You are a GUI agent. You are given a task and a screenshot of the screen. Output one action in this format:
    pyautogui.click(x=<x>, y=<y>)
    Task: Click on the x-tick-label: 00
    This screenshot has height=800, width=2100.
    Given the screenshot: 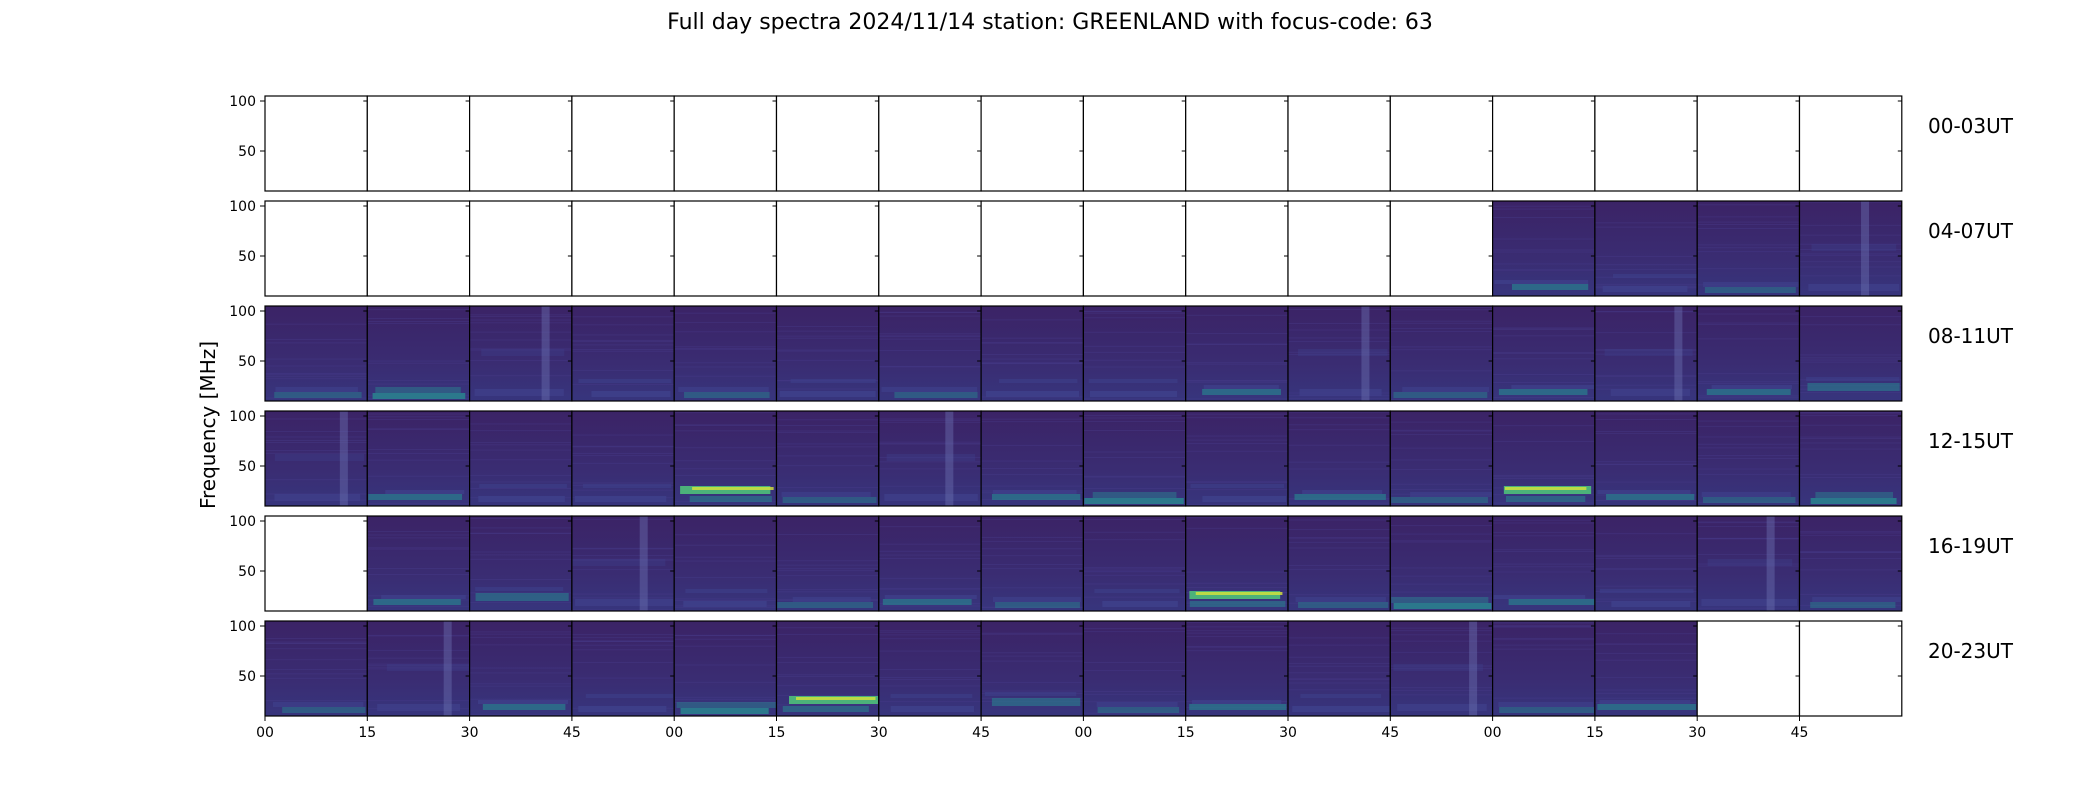 What is the action you would take?
    pyautogui.click(x=1493, y=733)
    